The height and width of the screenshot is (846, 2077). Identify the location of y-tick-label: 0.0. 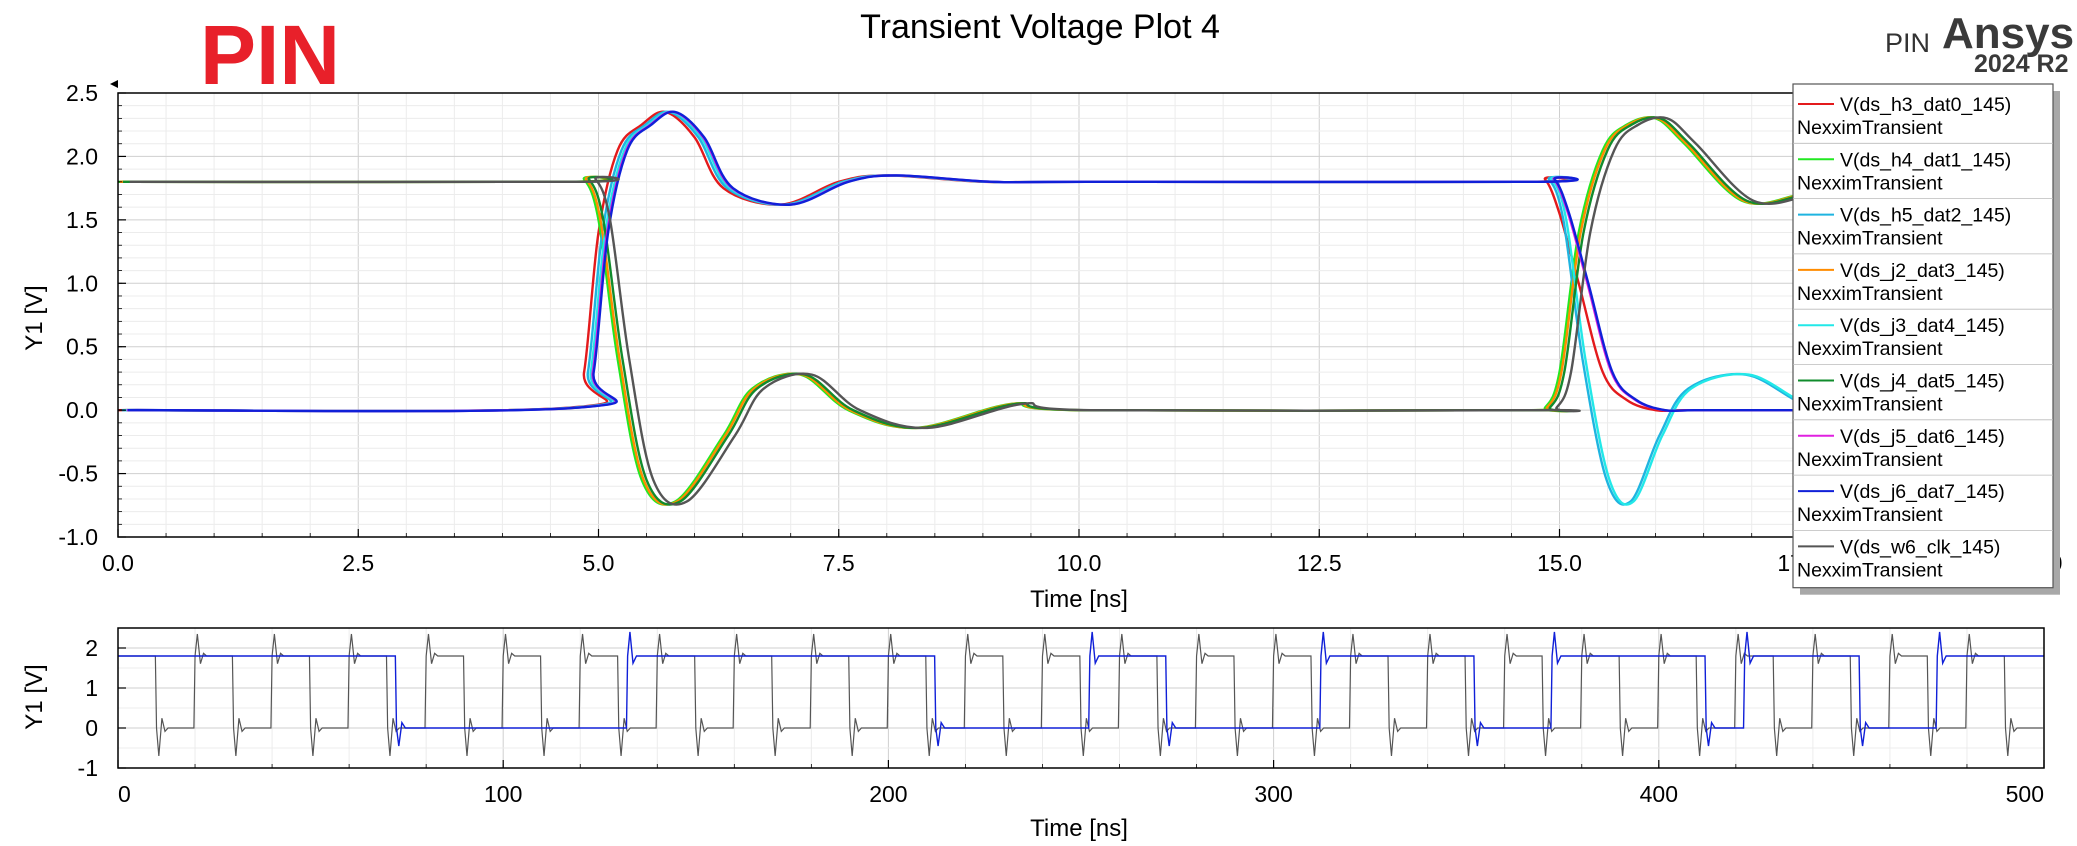
(82, 410).